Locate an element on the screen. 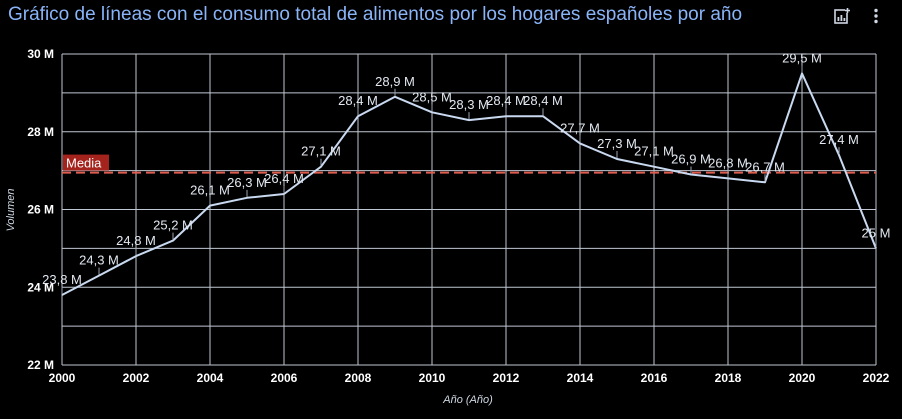 The height and width of the screenshot is (419, 902). x-tick-label: 2014 is located at coordinates (580, 378).